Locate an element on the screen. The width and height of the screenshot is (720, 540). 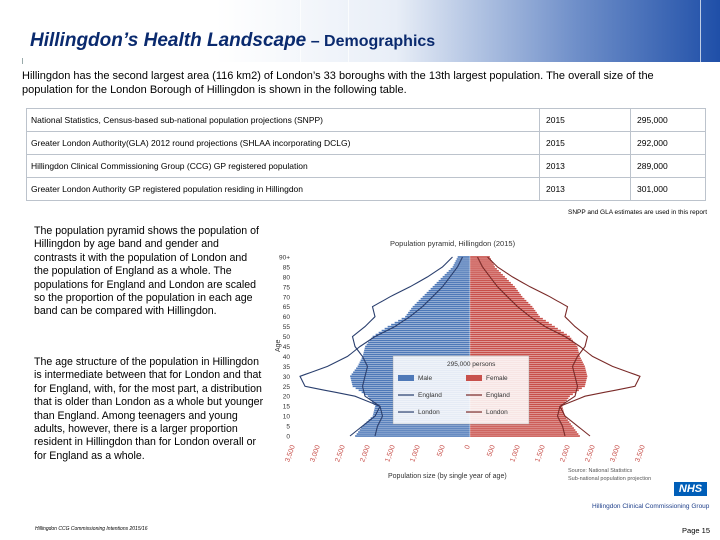
legend-label: Male is located at coordinates (425, 378).